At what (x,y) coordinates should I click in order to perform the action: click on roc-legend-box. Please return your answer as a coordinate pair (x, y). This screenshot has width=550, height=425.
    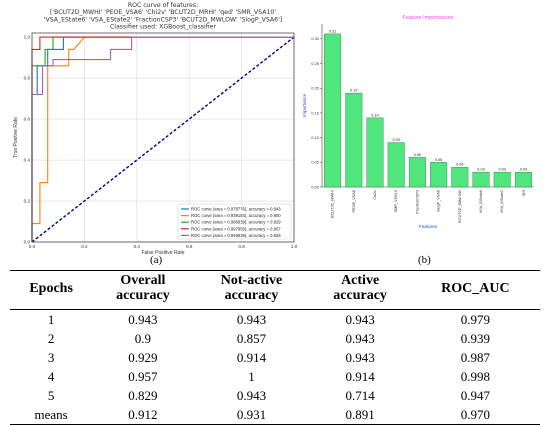
    Looking at the image, I should click on (234, 221).